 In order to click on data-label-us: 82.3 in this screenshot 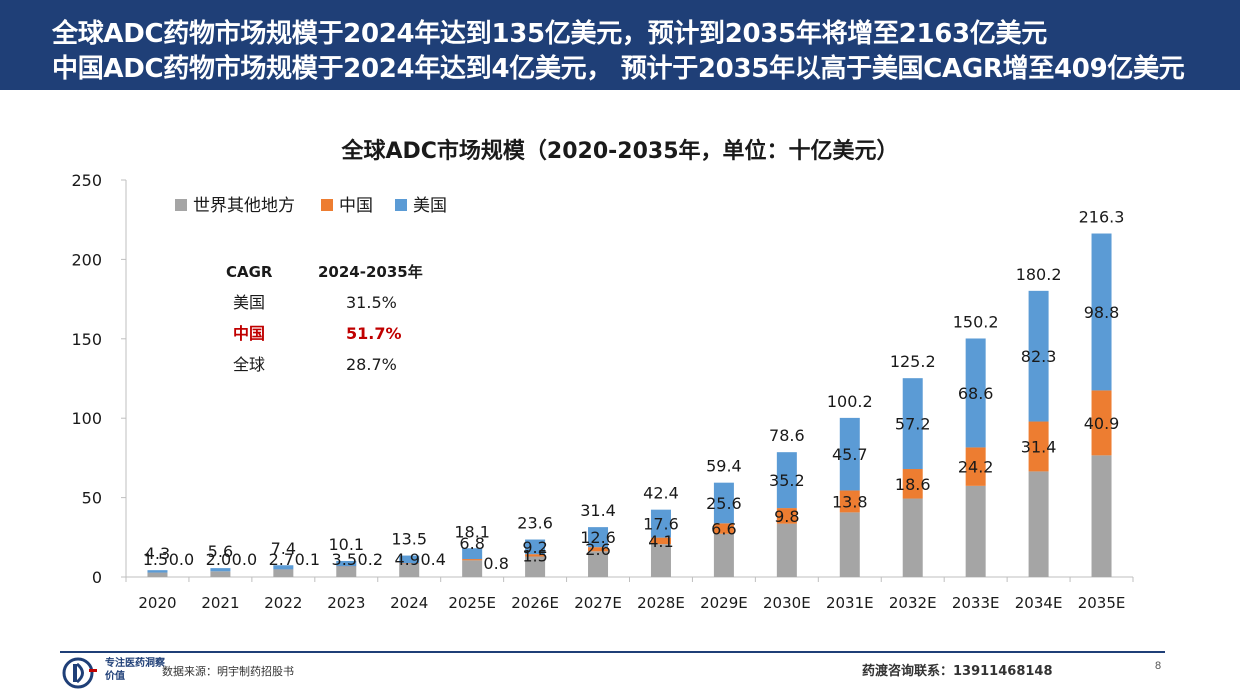, I will do `click(1039, 356)`.